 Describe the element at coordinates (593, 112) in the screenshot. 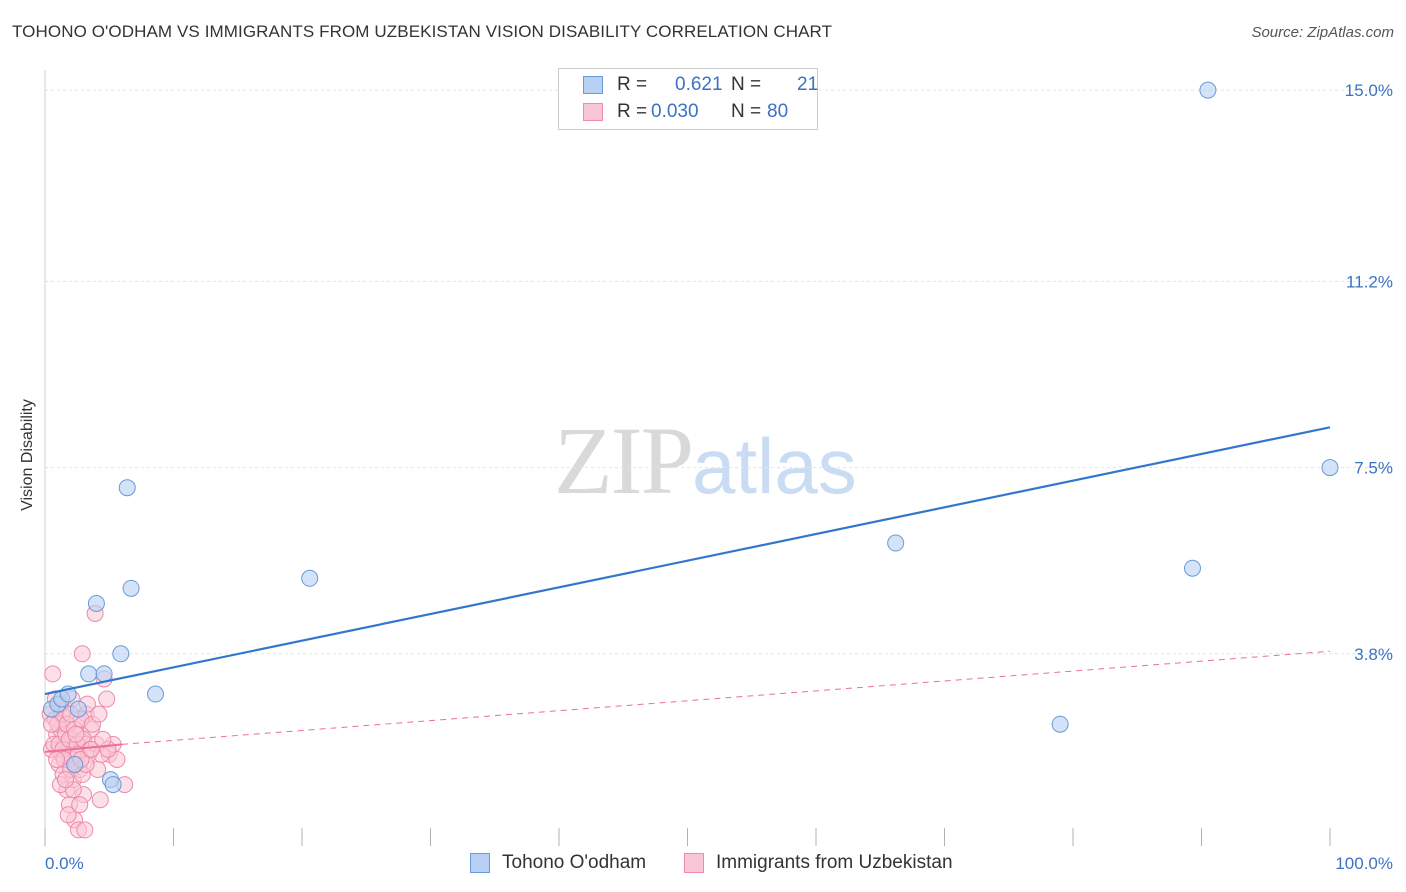

I see `legend-swatch-pink` at that location.